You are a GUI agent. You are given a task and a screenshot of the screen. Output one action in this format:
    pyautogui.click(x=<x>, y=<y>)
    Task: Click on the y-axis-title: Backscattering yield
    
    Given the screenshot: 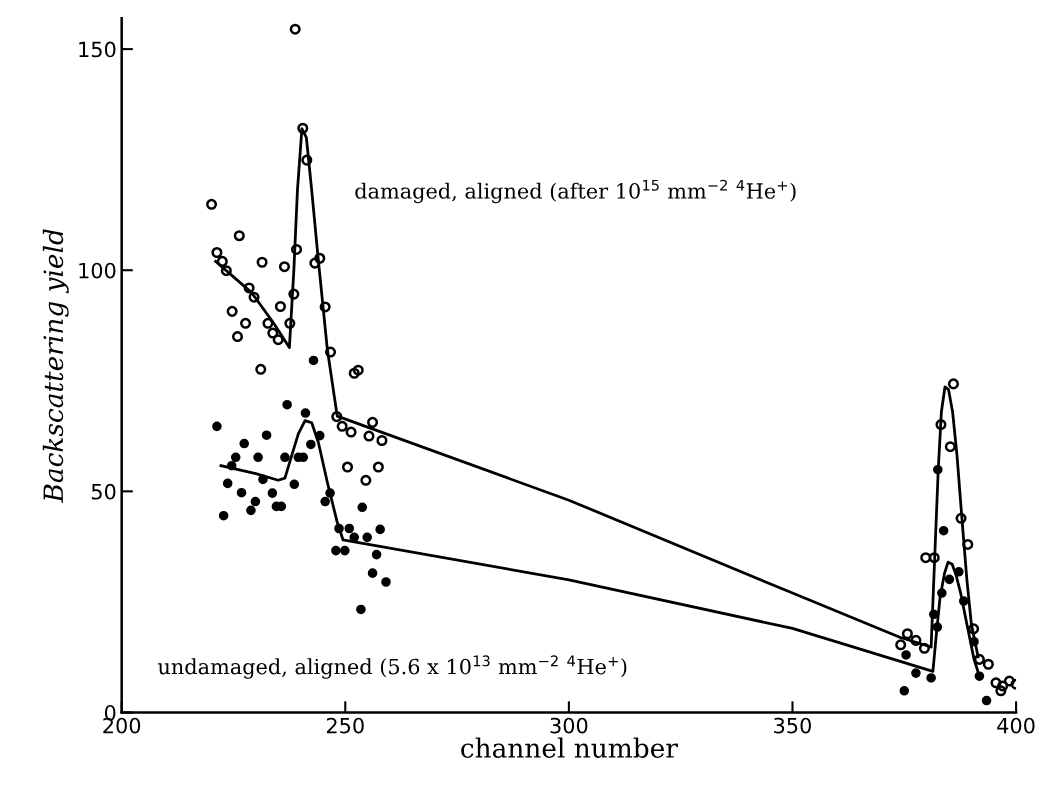 What is the action you would take?
    pyautogui.click(x=55, y=366)
    